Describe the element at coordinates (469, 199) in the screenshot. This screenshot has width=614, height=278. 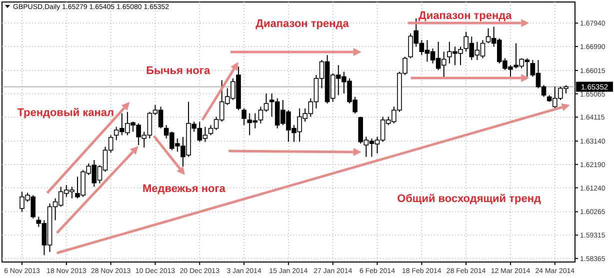
I see `annotation: Общий восходящий тренд` at that location.